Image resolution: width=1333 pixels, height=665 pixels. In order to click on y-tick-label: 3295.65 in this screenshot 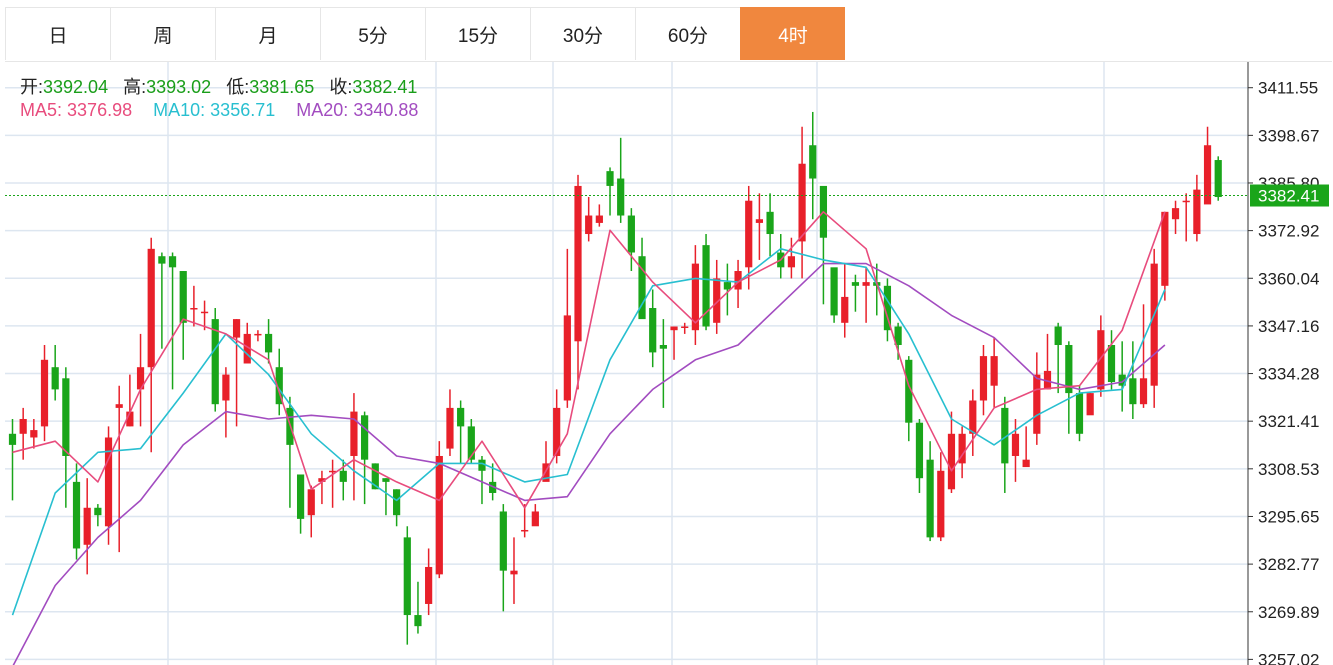, I will do `click(1288, 516)`.